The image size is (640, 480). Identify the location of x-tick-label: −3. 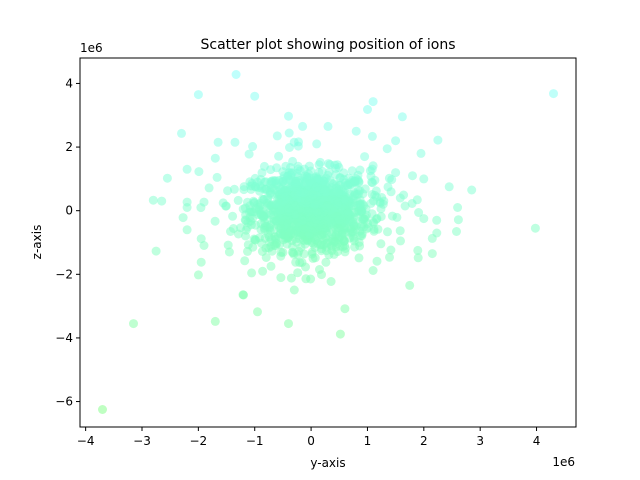
(142, 441).